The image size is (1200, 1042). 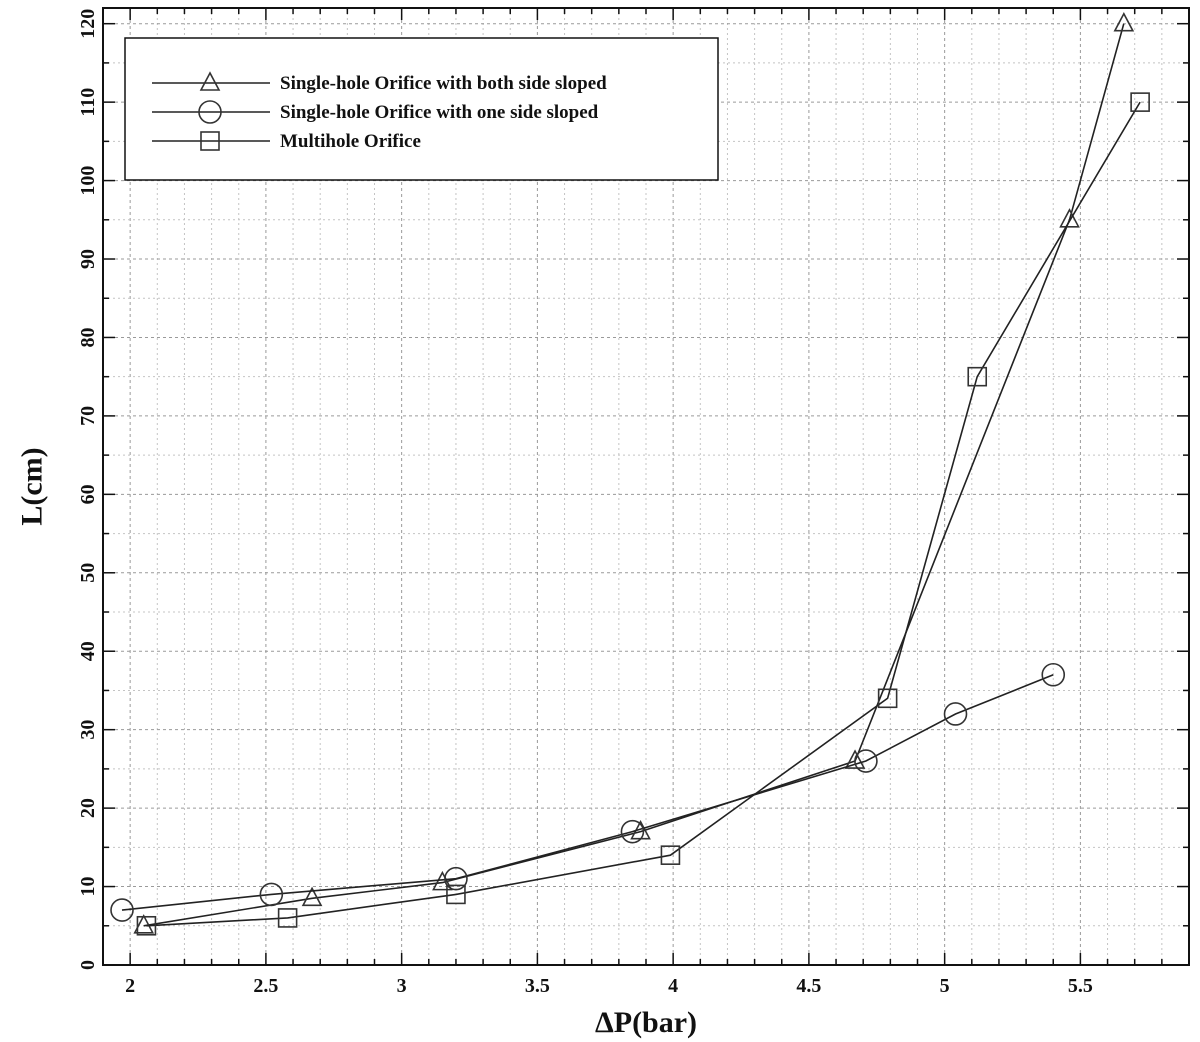 I want to click on legend-square-marker, so click(x=210, y=141).